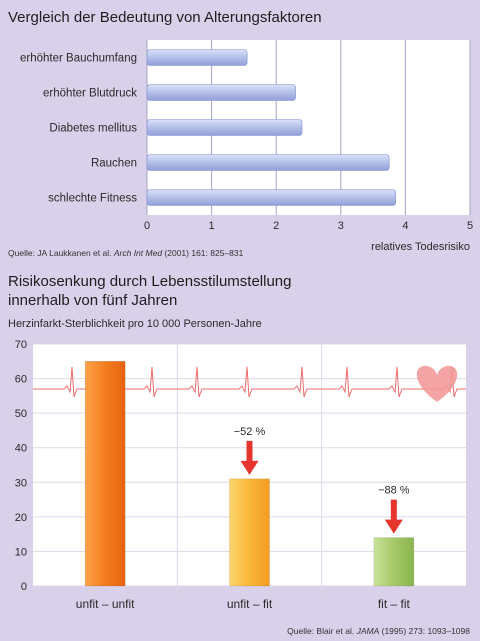 The image size is (480, 641). What do you see at coordinates (61, 253) in the screenshot?
I see `chart1-source-prefix: Quelle: JA Laukkanen et al.` at bounding box center [61, 253].